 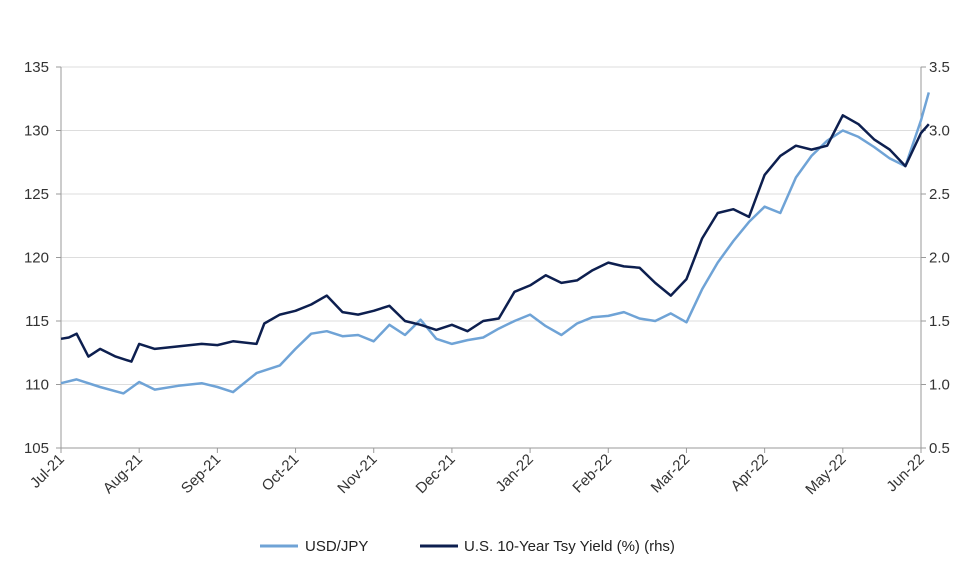 What do you see at coordinates (592, 474) in the screenshot?
I see `x-tick-label: Feb-22` at bounding box center [592, 474].